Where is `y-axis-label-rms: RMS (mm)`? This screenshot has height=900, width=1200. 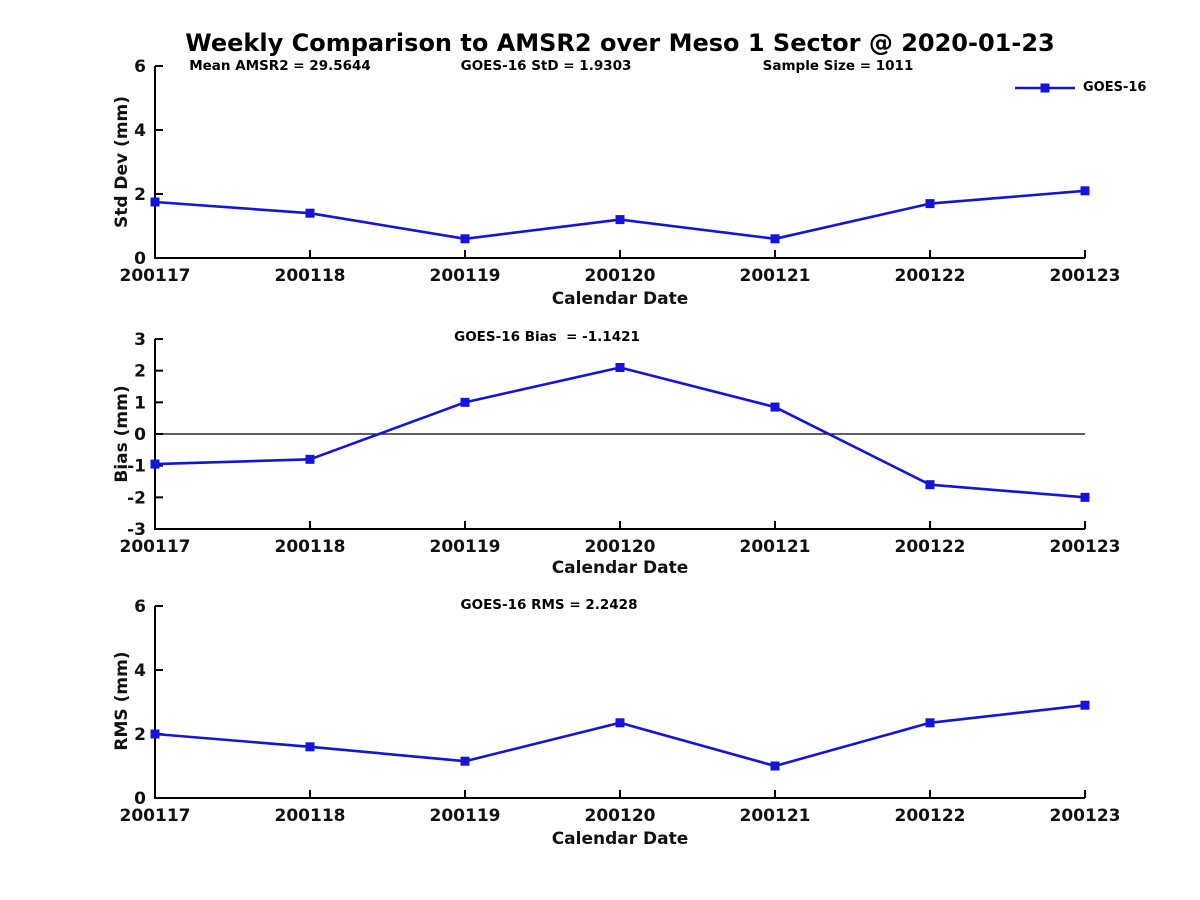 y-axis-label-rms: RMS (mm) is located at coordinates (122, 701).